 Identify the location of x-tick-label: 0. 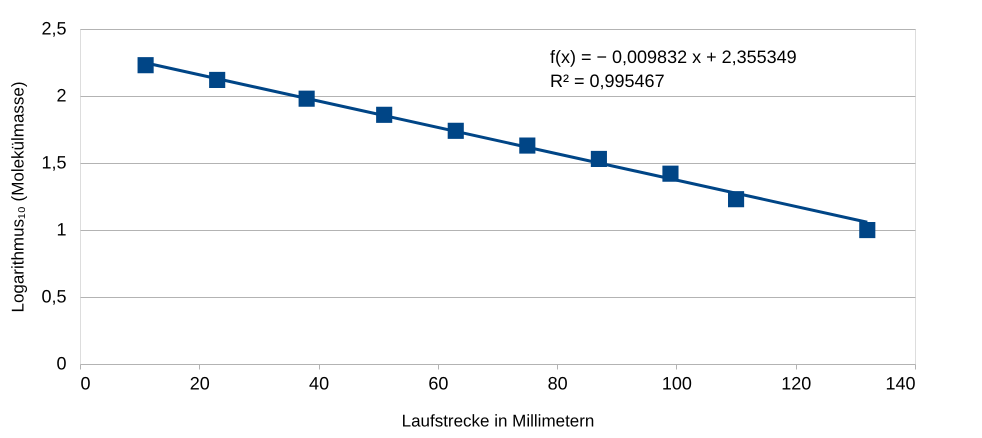
(85, 384).